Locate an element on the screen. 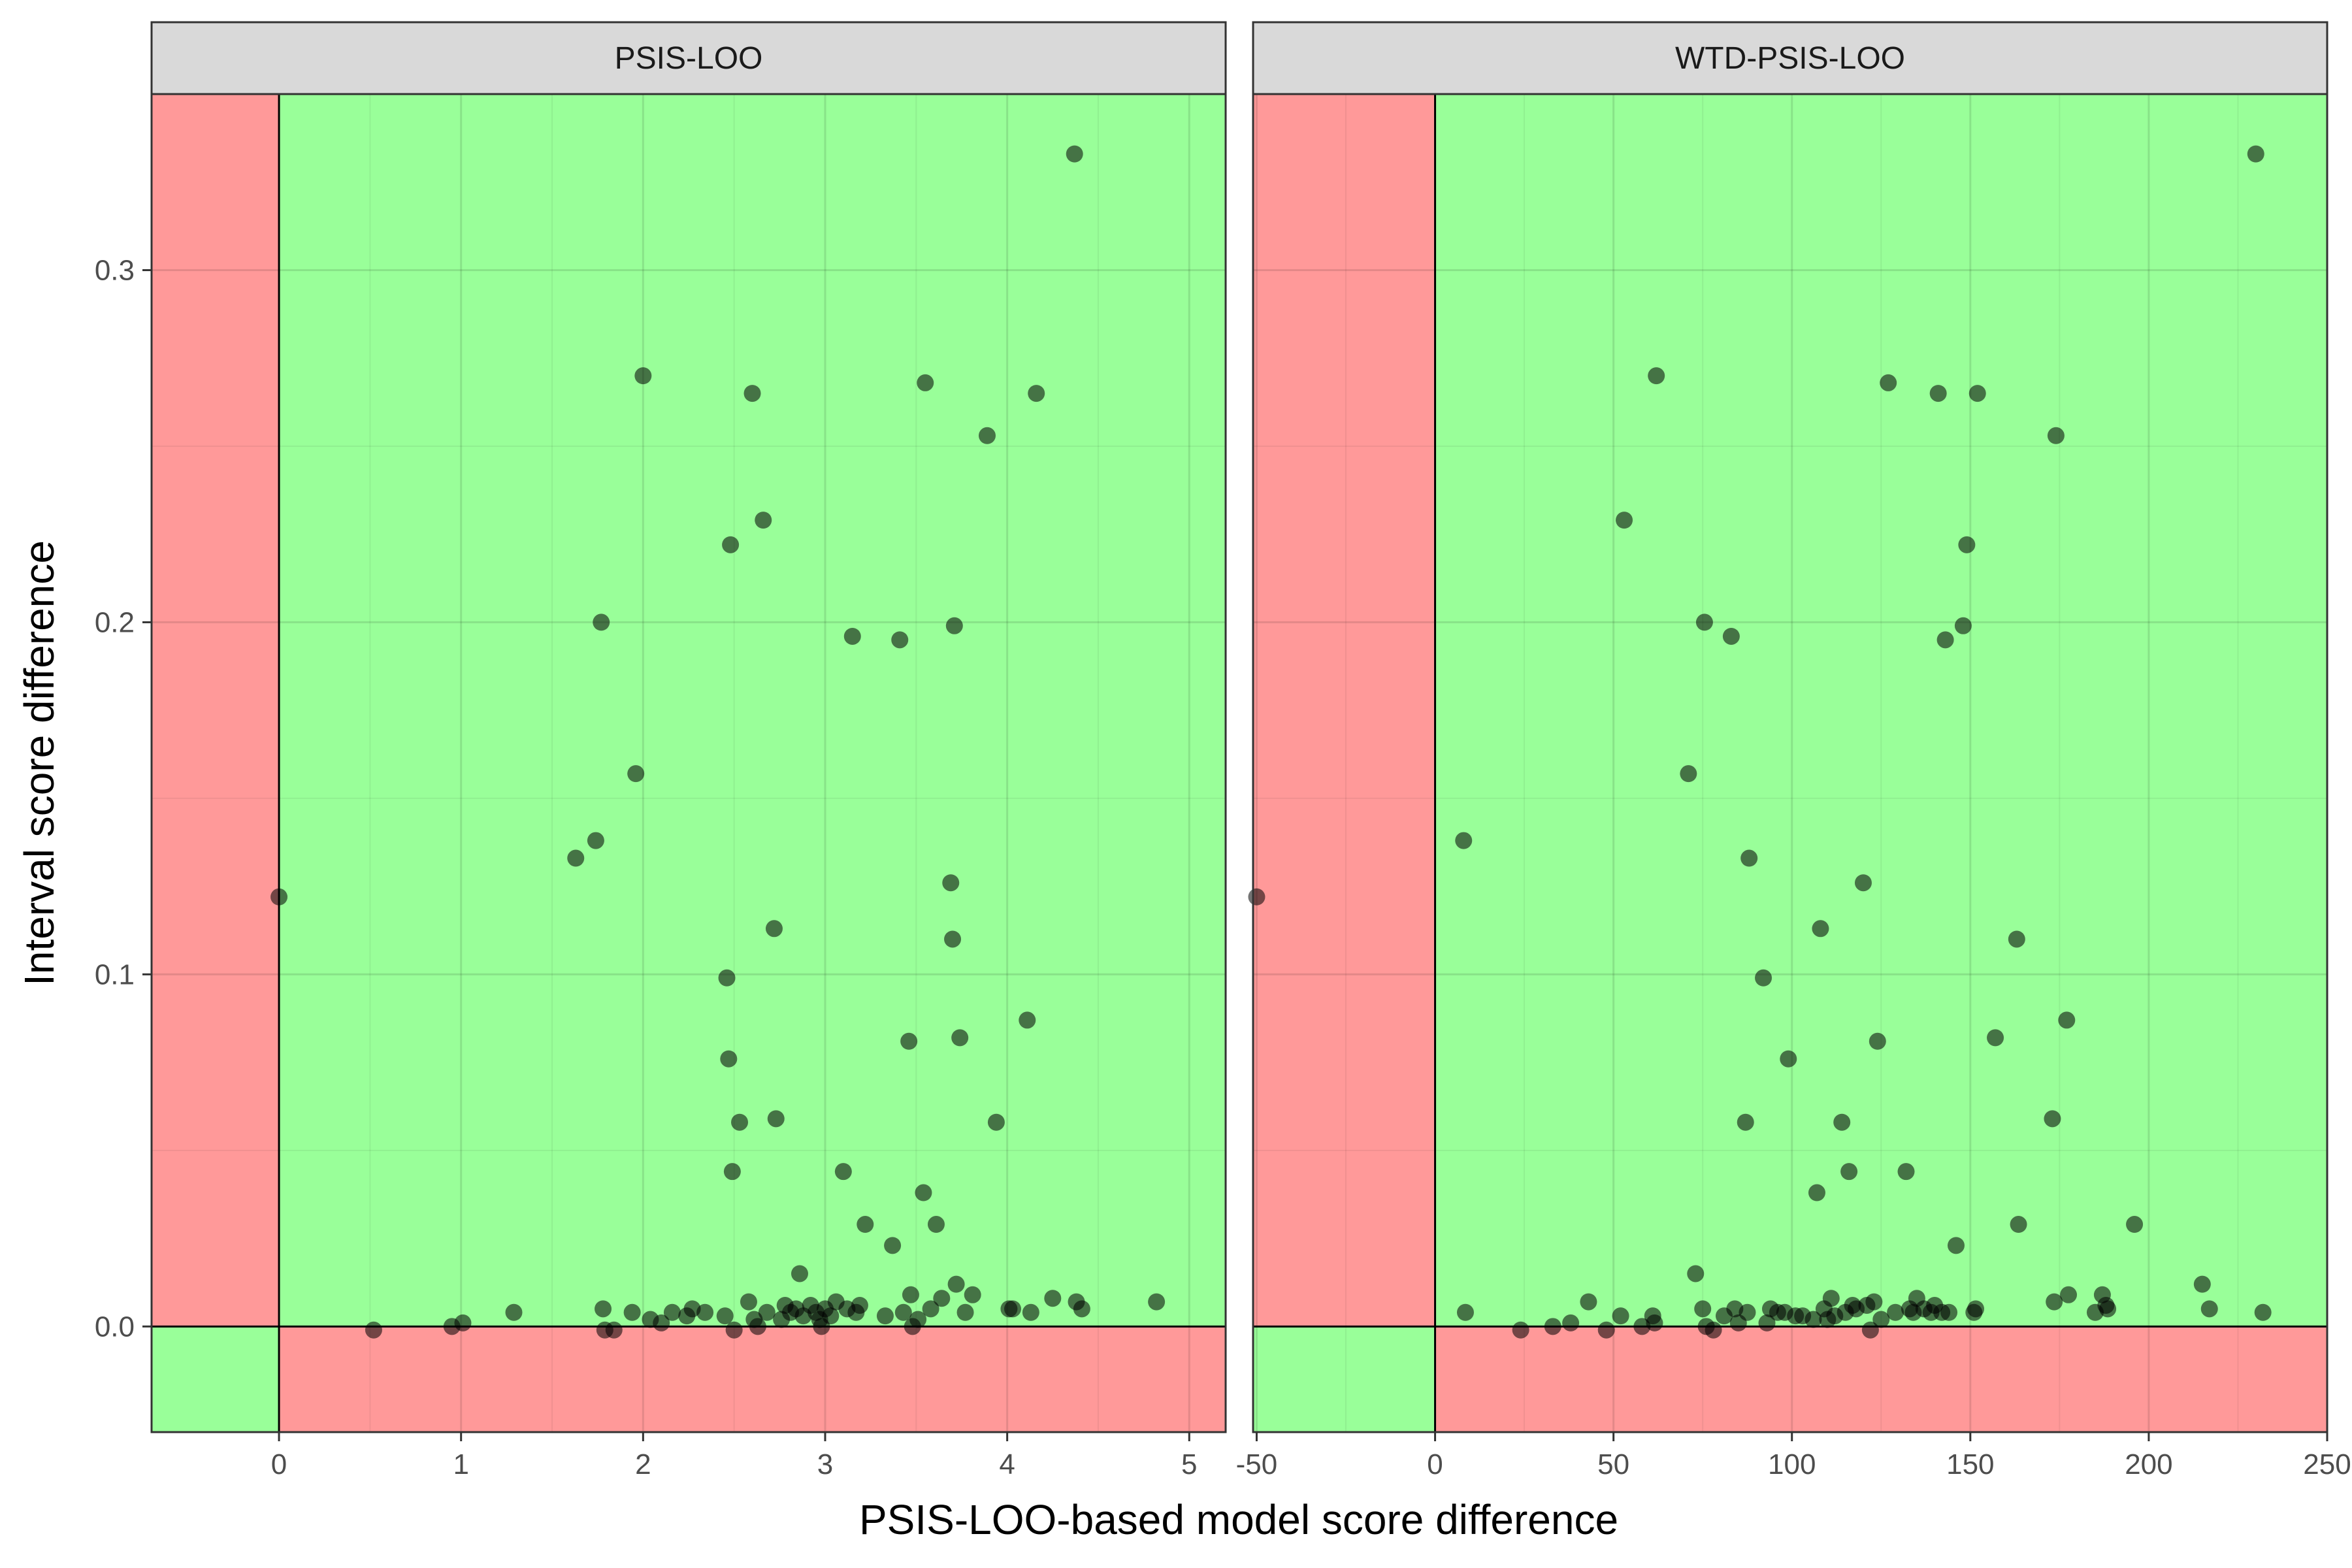 The image size is (2352, 1568). x-tick-label: 4 is located at coordinates (1007, 1464).